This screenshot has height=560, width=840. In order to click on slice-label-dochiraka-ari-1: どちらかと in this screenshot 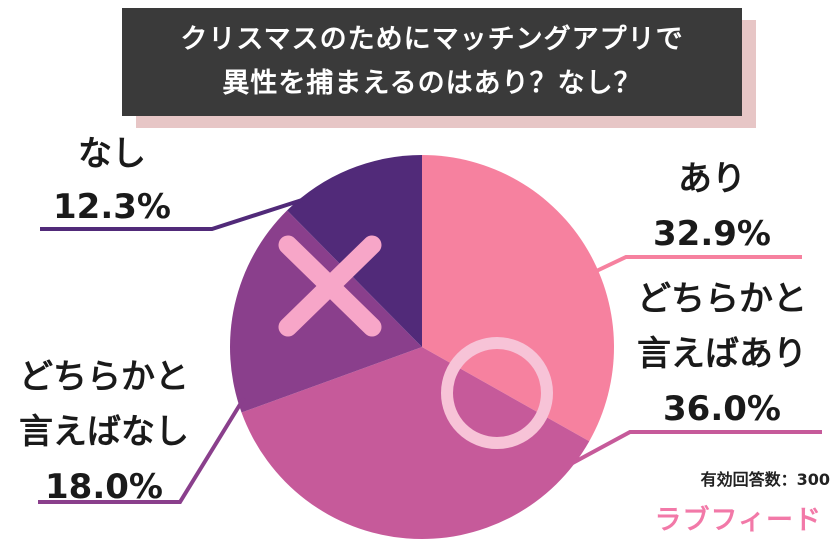, I will do `click(722, 299)`.